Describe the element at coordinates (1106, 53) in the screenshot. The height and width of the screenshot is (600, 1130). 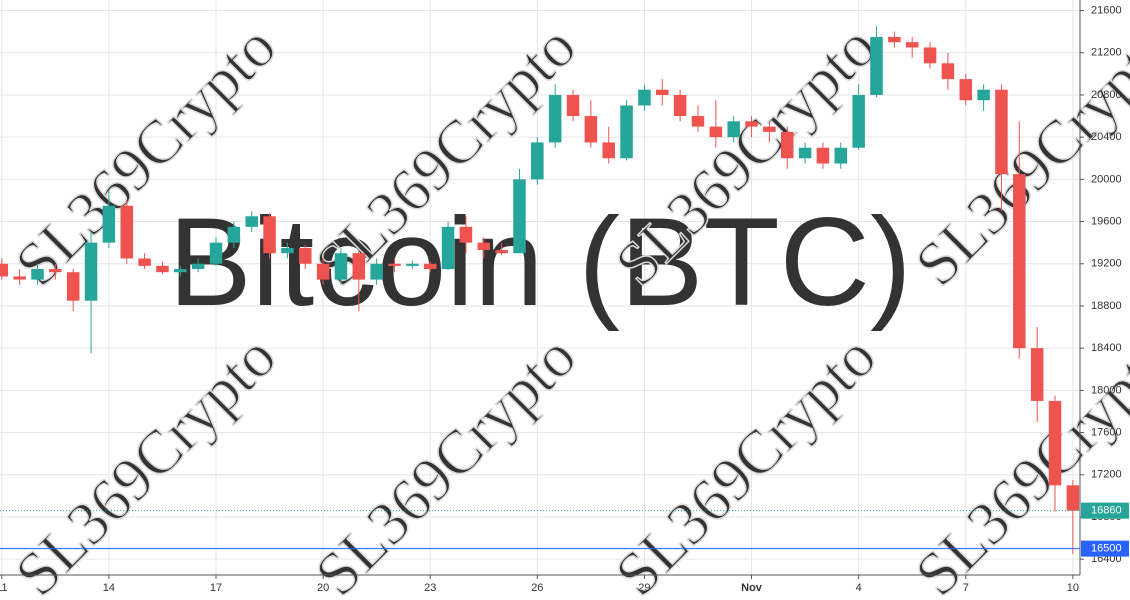
I see `y-tick-label: 21200` at that location.